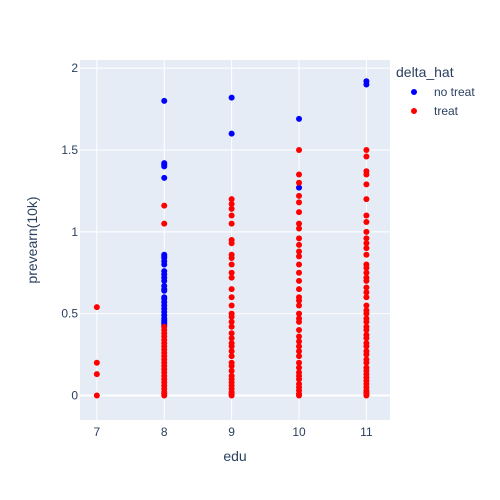  Describe the element at coordinates (32, 239) in the screenshot. I see `y-axis-title: prevearn(10k)` at that location.